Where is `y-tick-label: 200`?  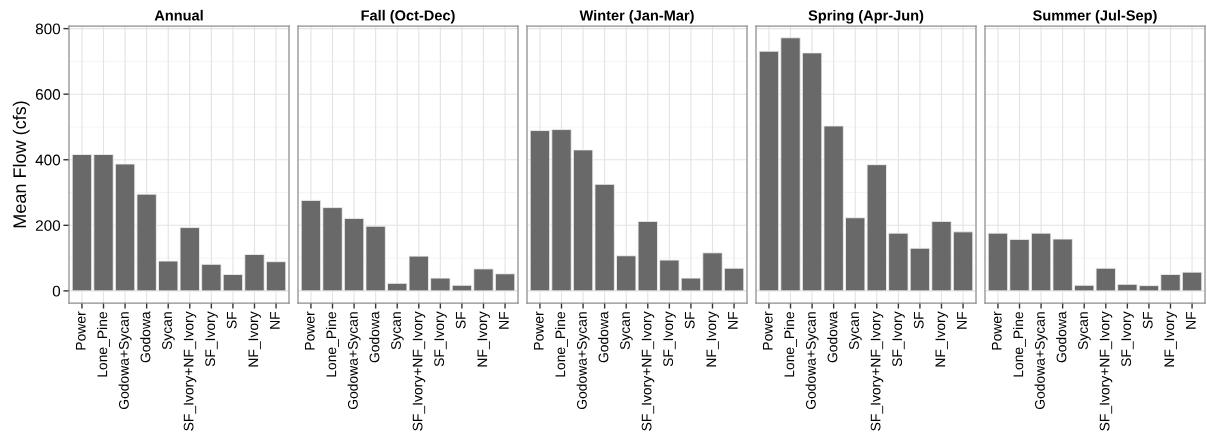
y-tick-label: 200 is located at coordinates (48, 225).